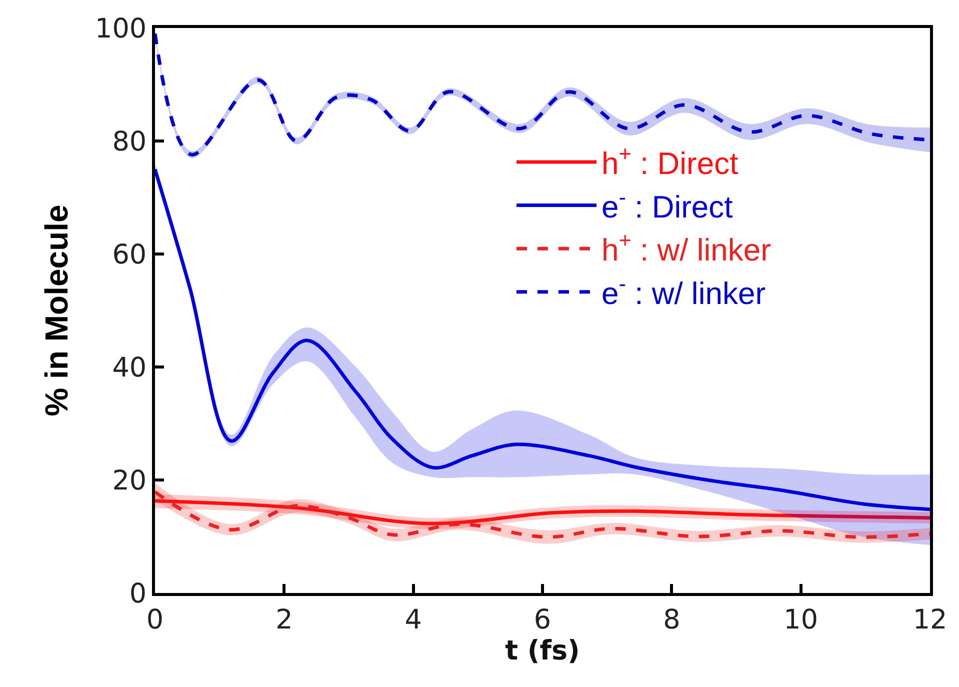  What do you see at coordinates (686, 248) in the screenshot?
I see `legend-label: h$^{+}$ : w/ linker` at bounding box center [686, 248].